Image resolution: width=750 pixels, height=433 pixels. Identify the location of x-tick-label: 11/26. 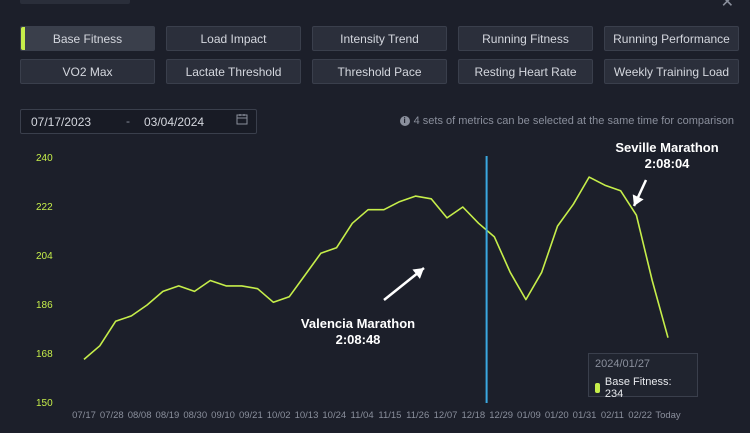
(417, 415).